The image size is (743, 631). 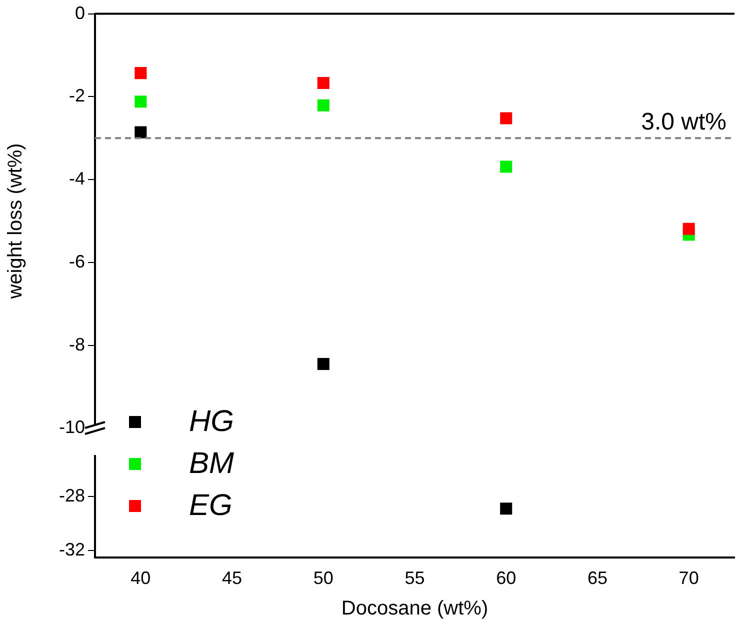 I want to click on x-tick-label: 45, so click(x=232, y=578).